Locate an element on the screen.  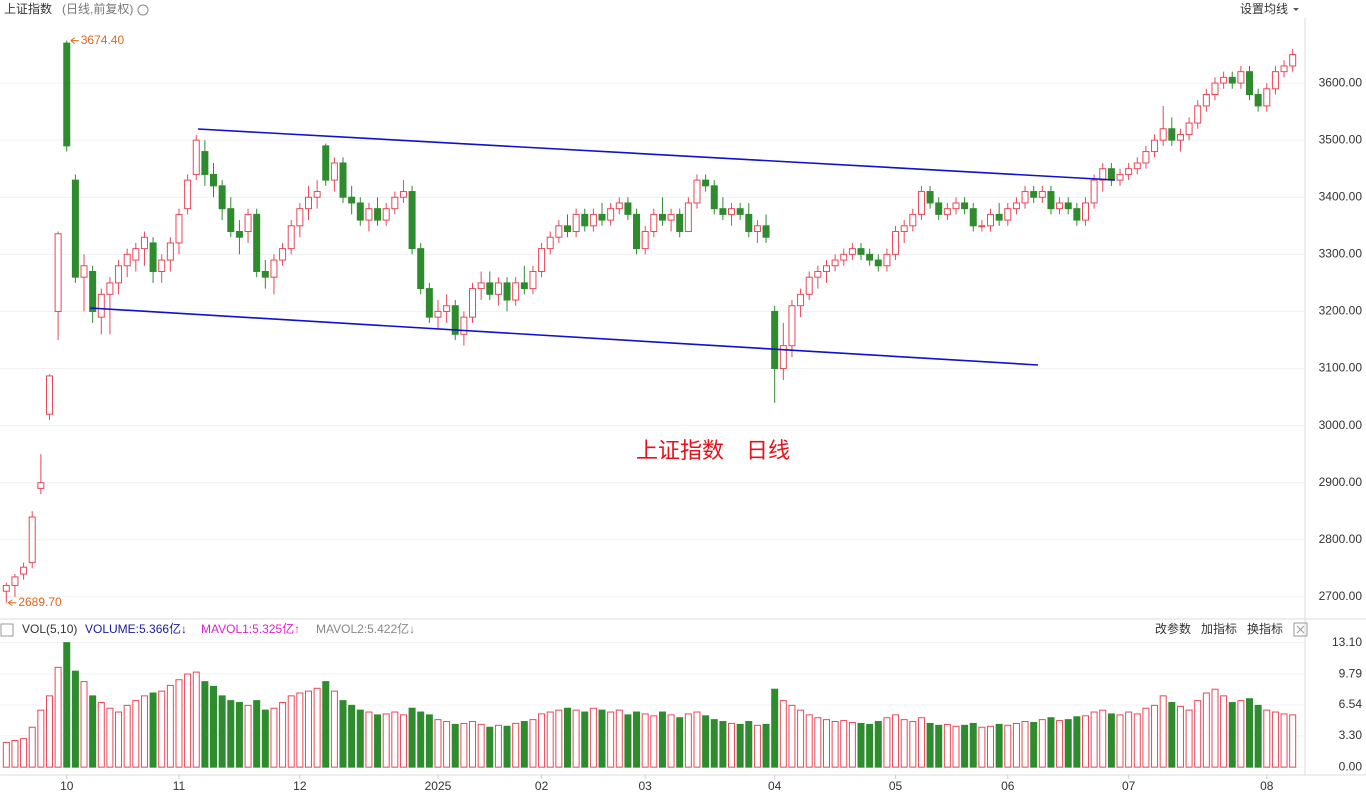
y-tick-label: 2800.00 is located at coordinates (1341, 539).